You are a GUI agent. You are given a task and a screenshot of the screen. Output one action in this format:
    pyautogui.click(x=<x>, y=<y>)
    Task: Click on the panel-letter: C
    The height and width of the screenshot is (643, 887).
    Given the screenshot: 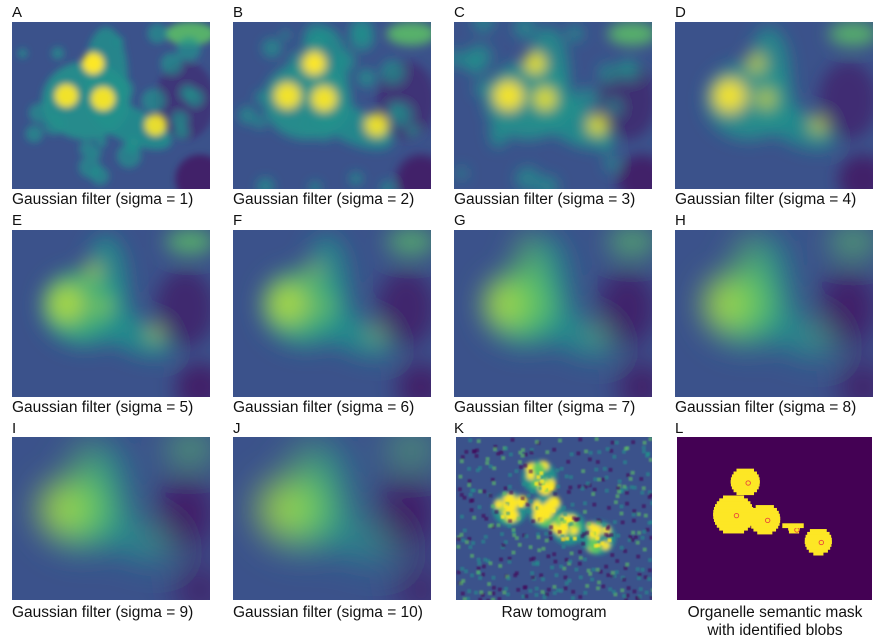 What is the action you would take?
    pyautogui.click(x=459, y=12)
    